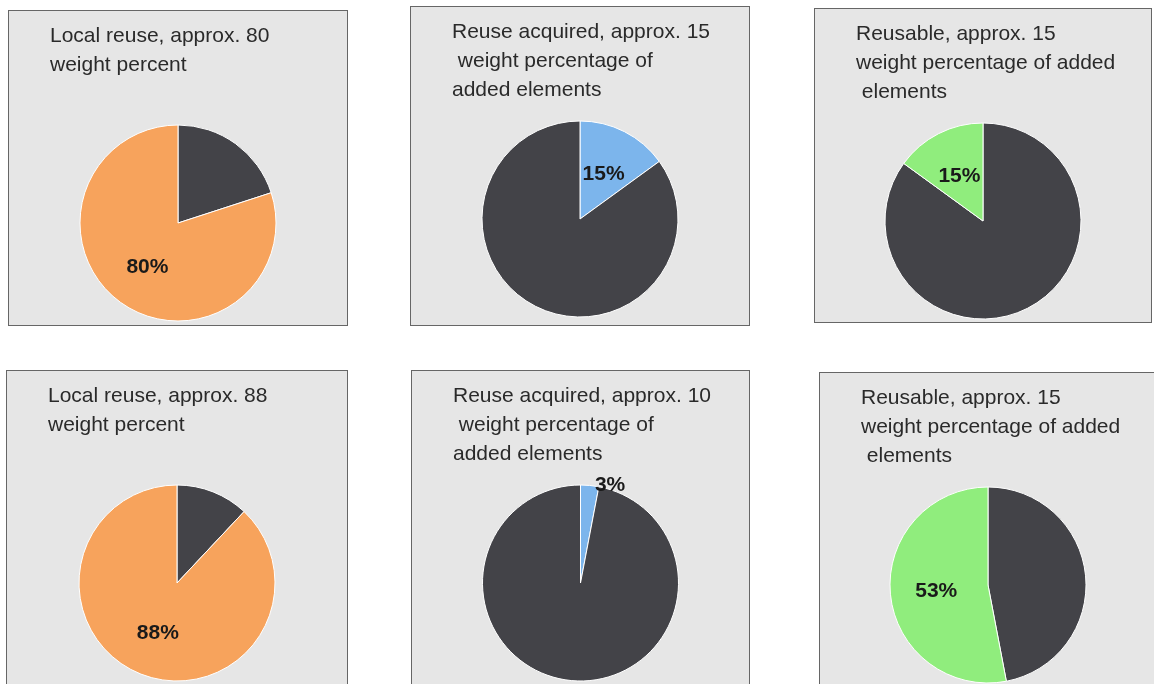  Describe the element at coordinates (610, 483) in the screenshot. I see `data-label: 3%` at that location.